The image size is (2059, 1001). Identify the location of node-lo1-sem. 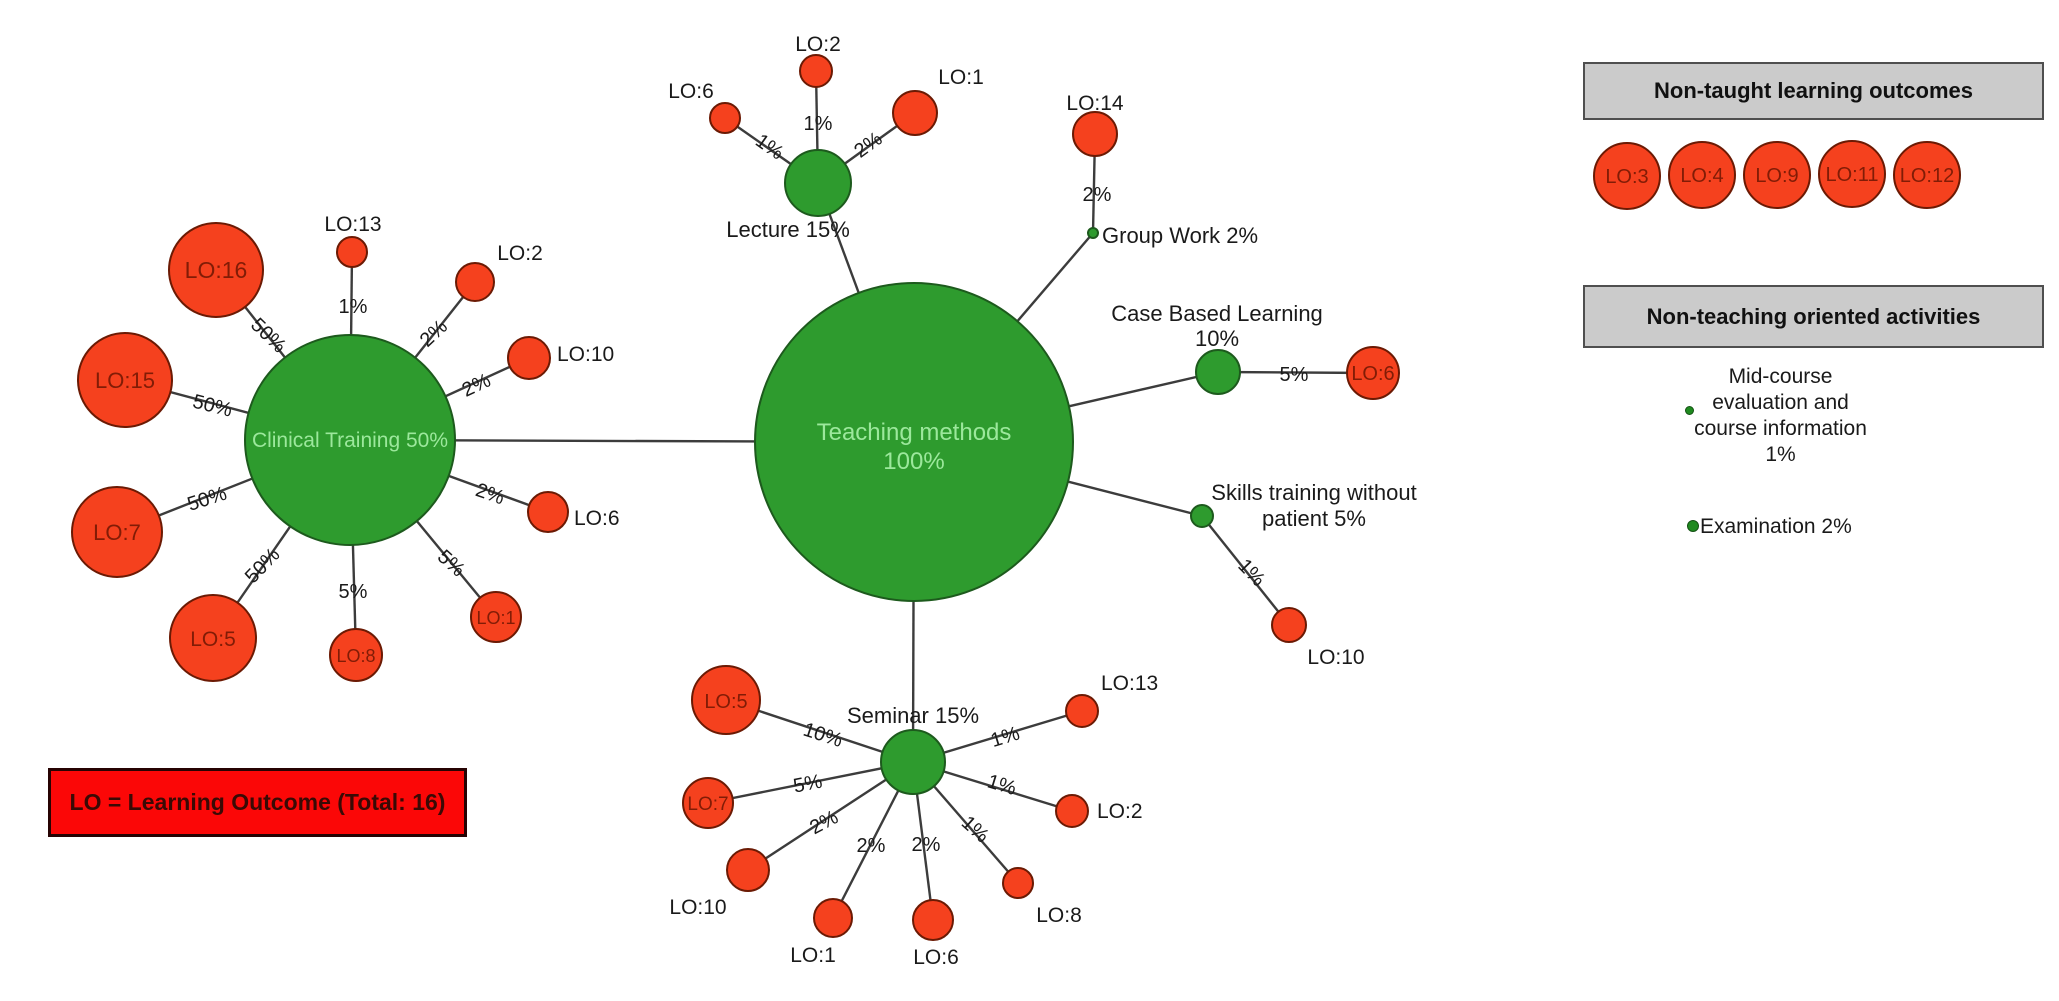
(833, 918).